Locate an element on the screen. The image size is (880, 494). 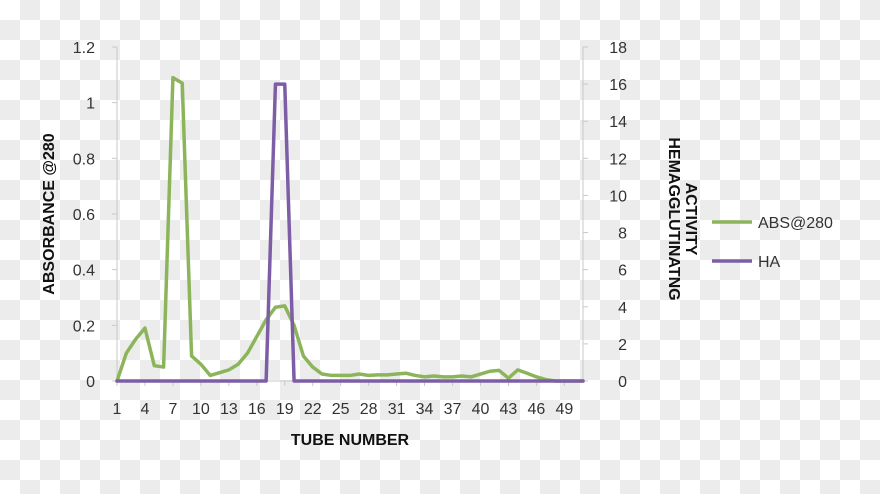
x-tick-label: 49 is located at coordinates (564, 409).